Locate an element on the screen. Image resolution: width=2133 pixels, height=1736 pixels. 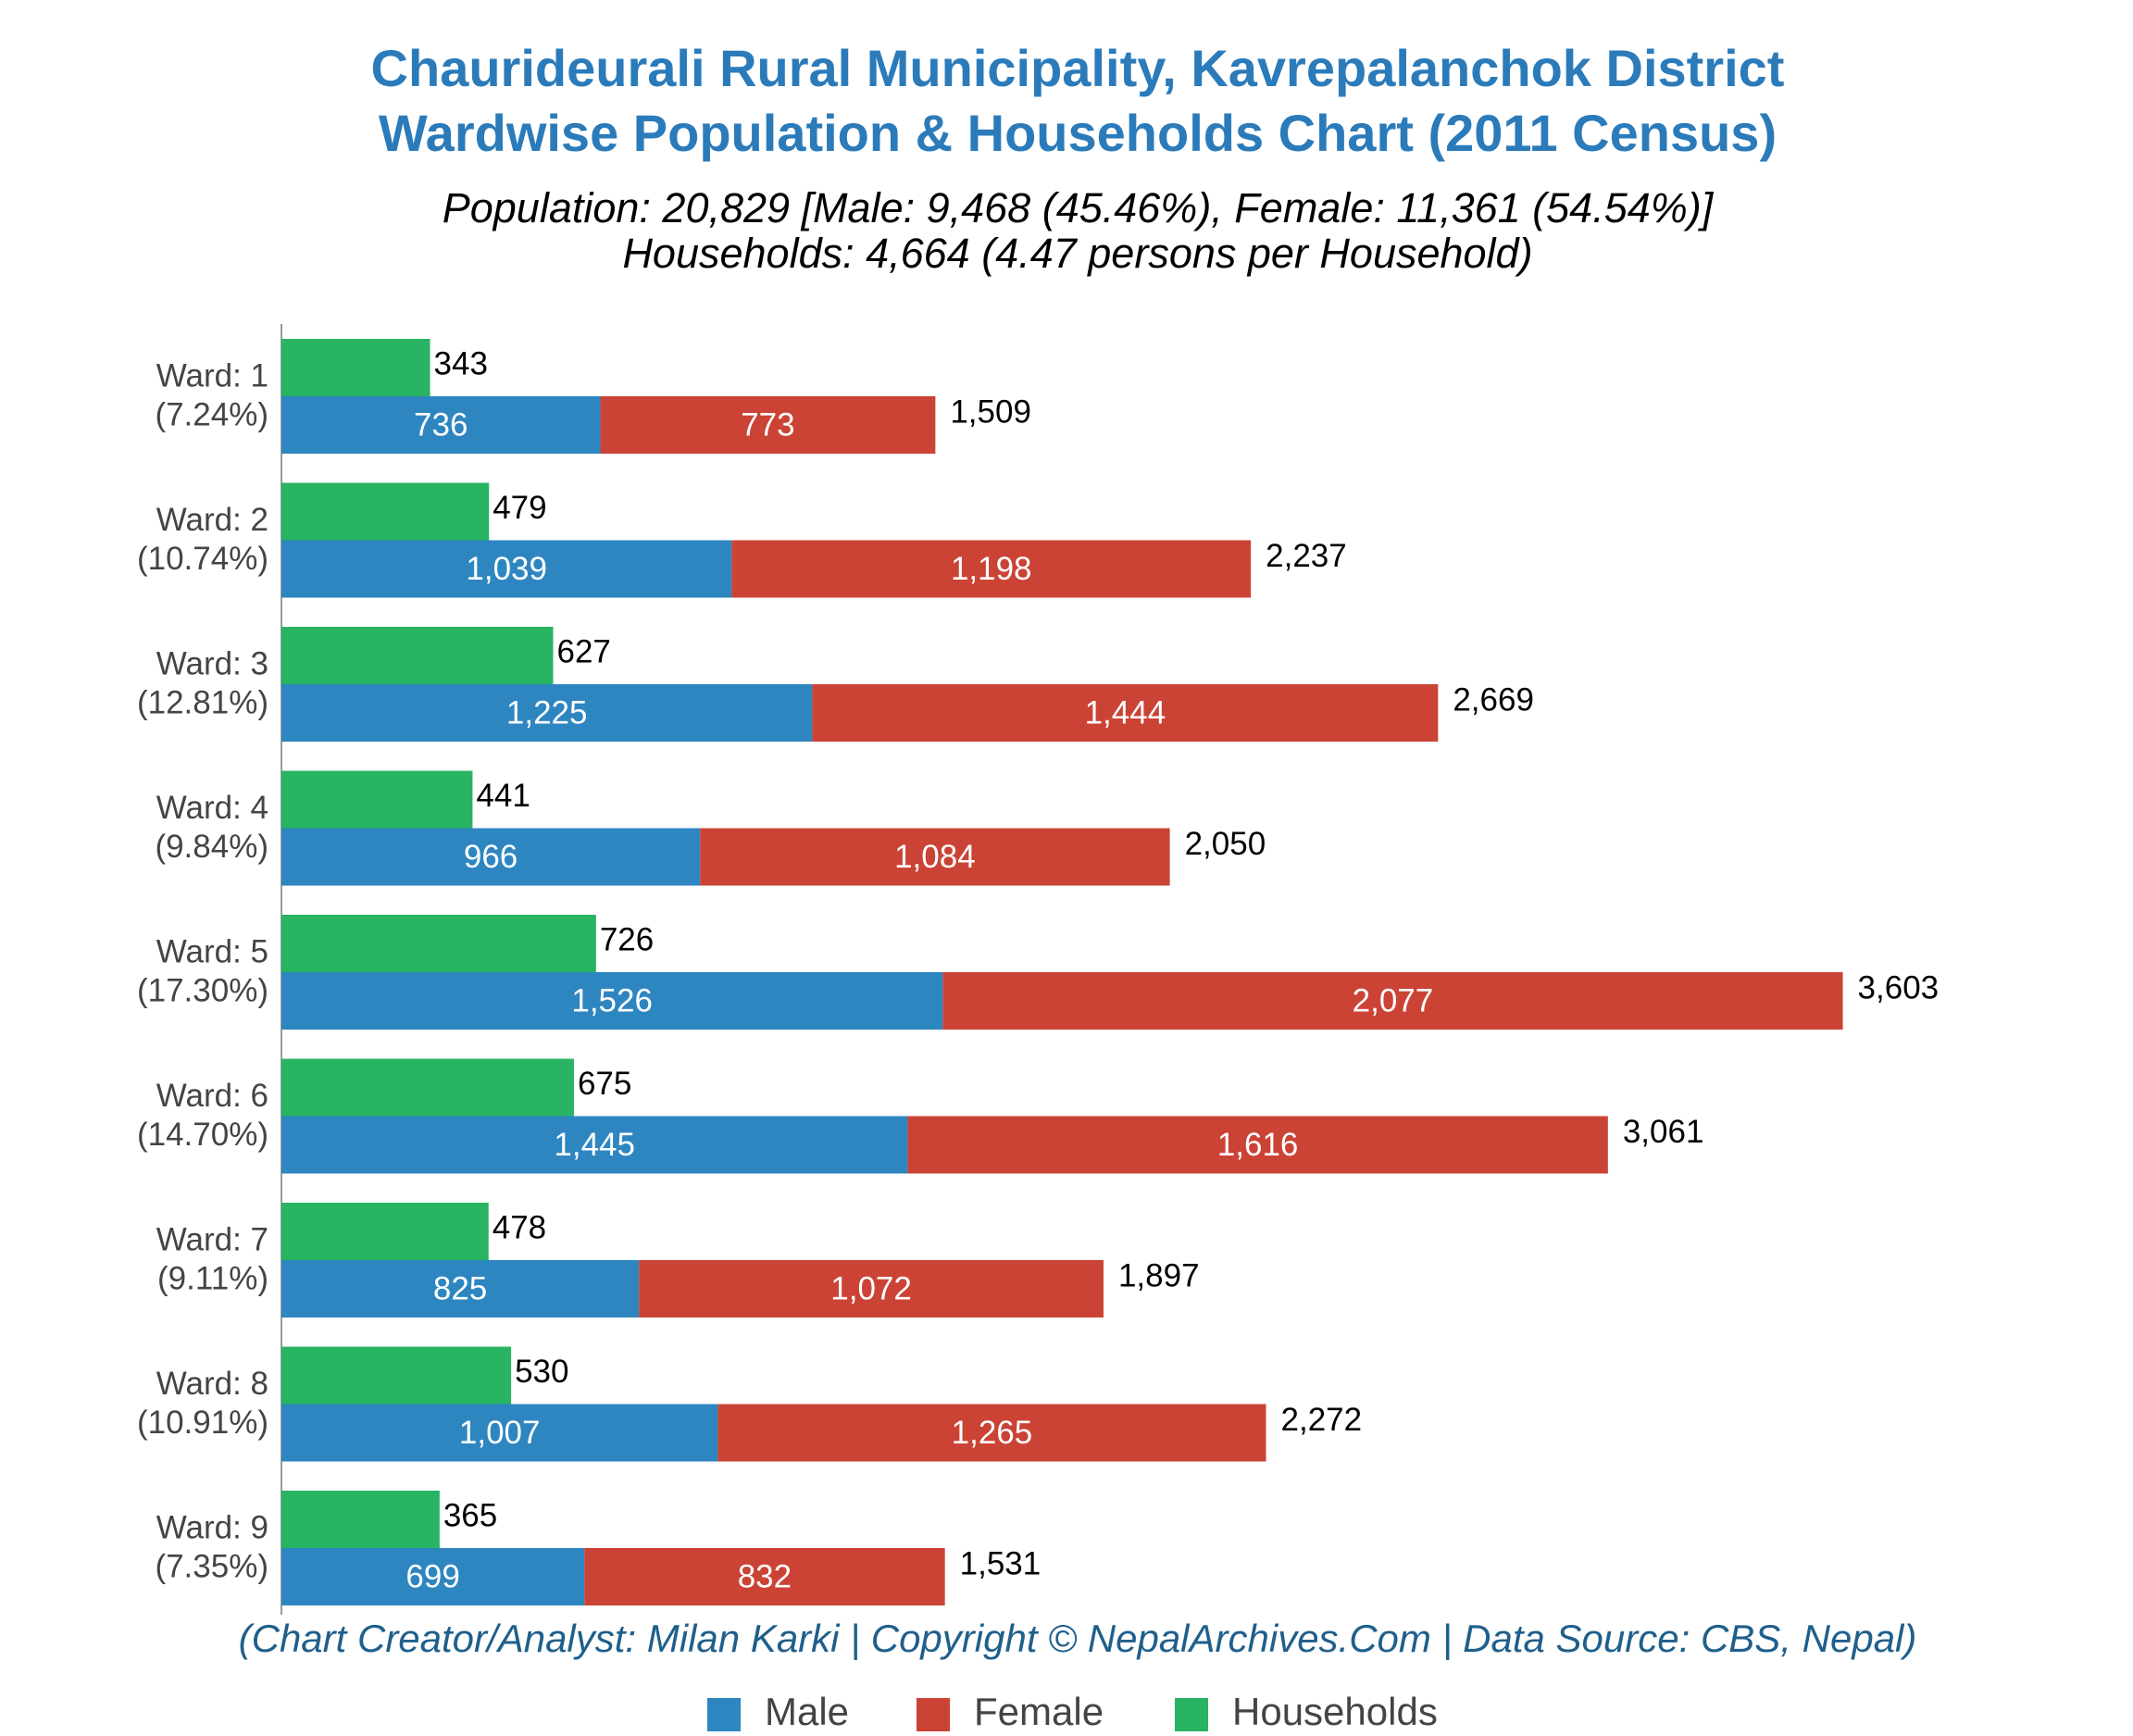
data-label: 726 is located at coordinates (627, 939).